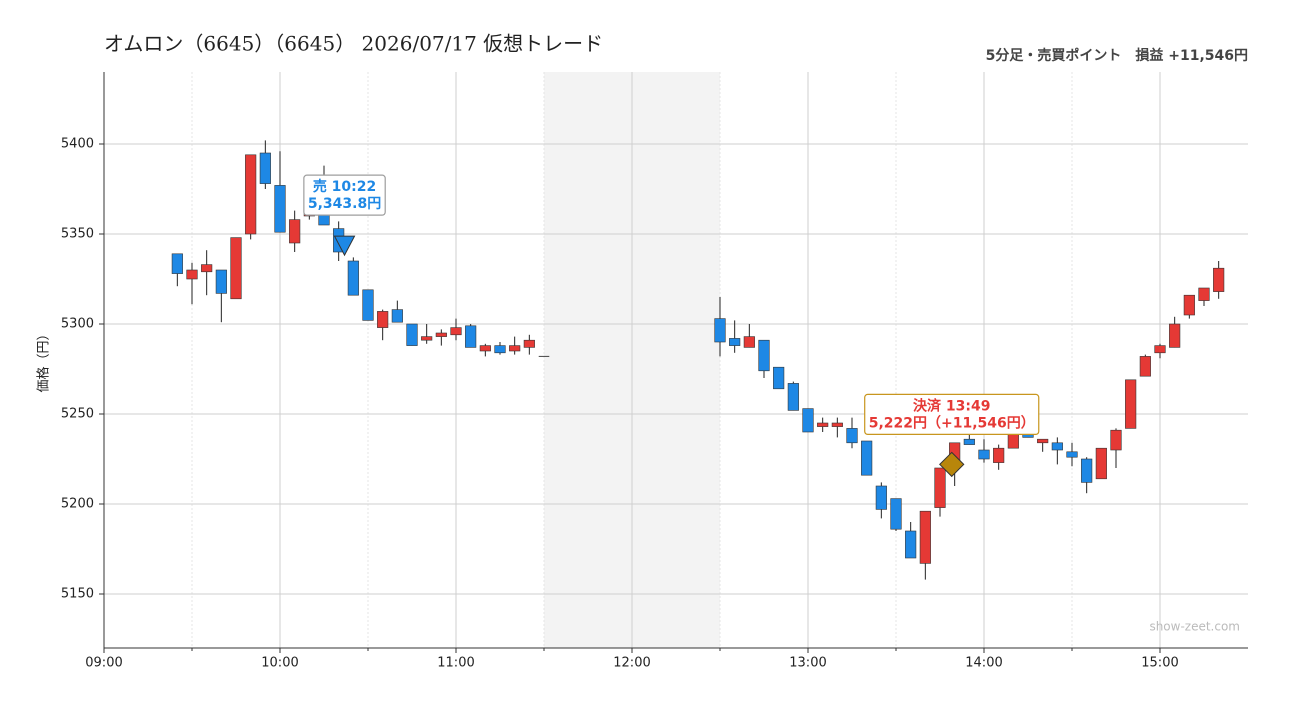  Describe the element at coordinates (952, 423) in the screenshot. I see `annotation-price: 5,222円（+11,546円）` at that location.